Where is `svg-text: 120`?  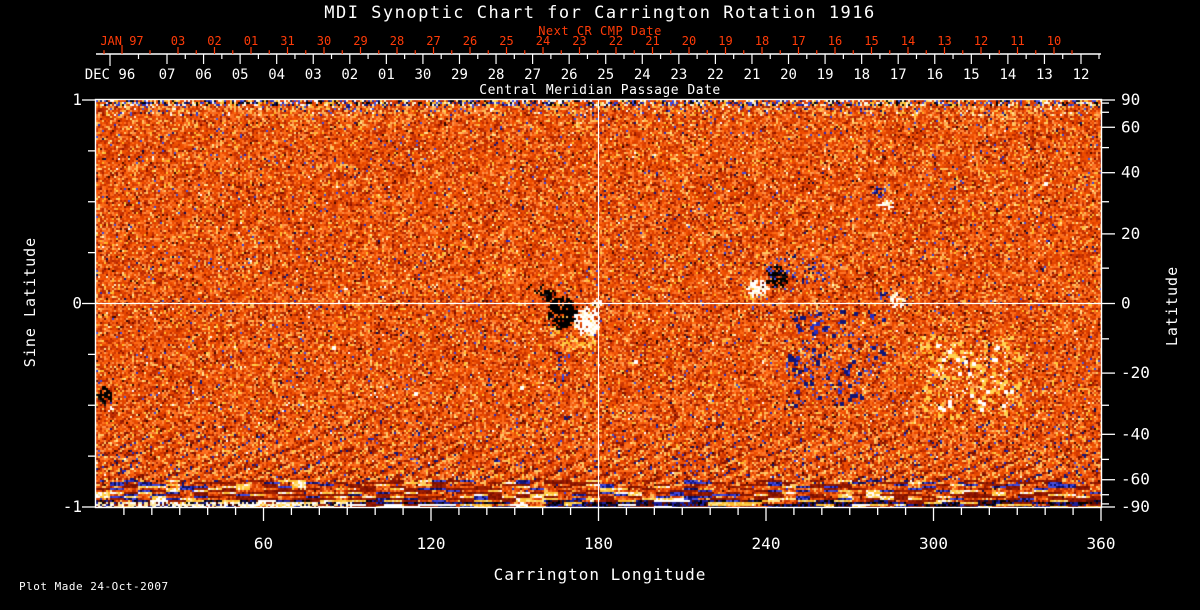 svg-text: 120 is located at coordinates (431, 543).